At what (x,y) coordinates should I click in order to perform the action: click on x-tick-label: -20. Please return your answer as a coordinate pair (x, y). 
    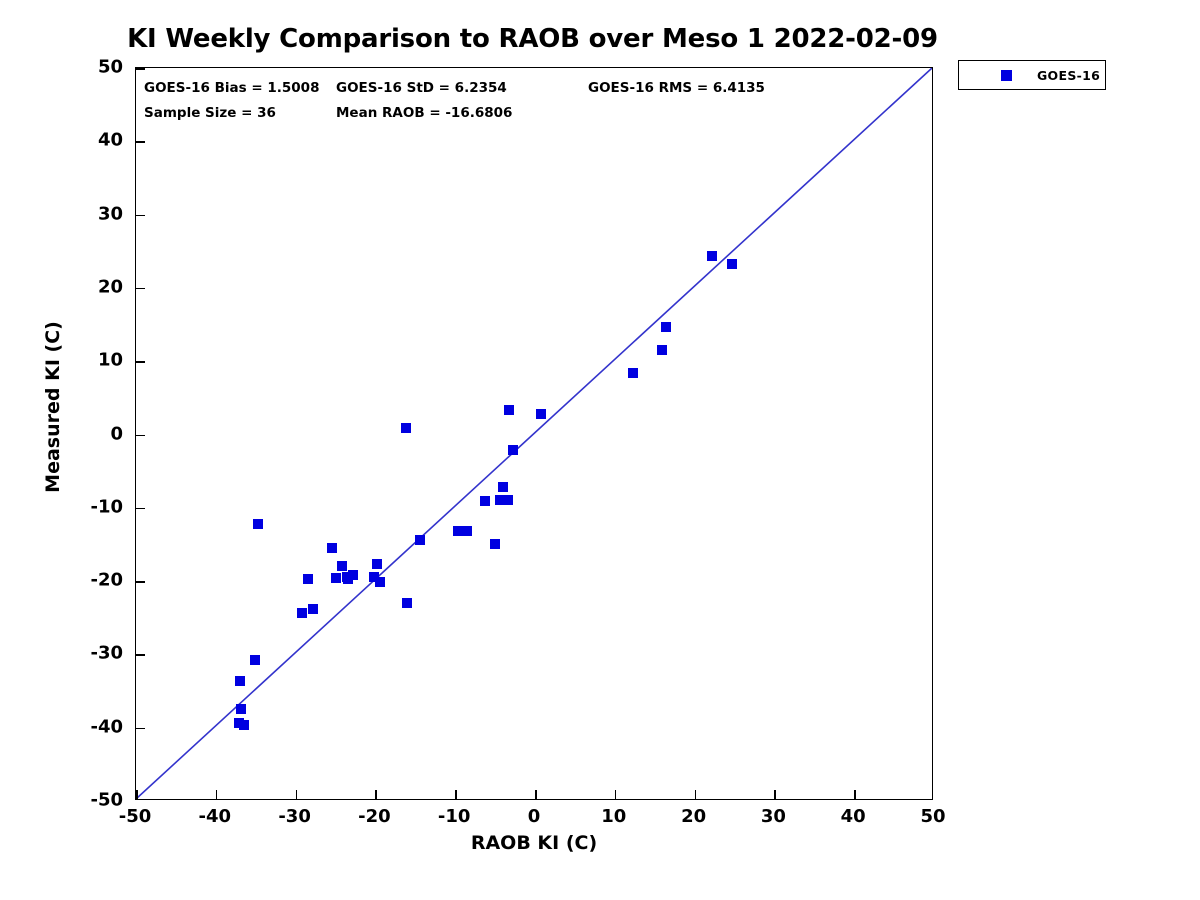
    Looking at the image, I should click on (374, 816).